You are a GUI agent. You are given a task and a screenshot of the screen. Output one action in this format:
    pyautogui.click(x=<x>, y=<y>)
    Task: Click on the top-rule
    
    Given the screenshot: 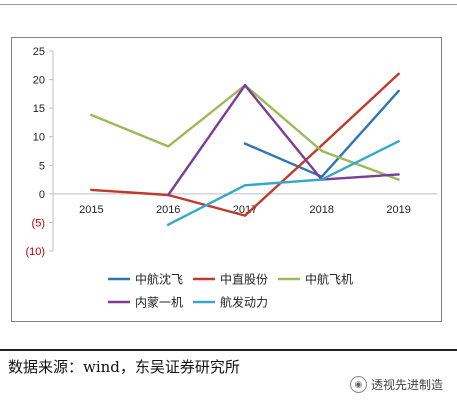 What is the action you would take?
    pyautogui.click(x=228, y=4)
    